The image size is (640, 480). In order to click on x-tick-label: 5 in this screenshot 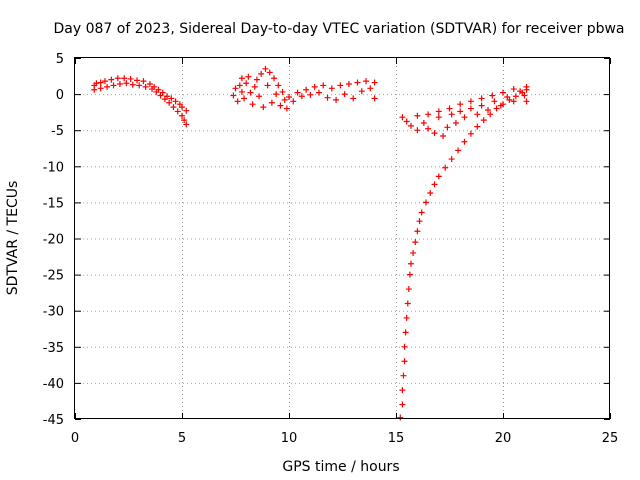, I will do `click(182, 438)`.